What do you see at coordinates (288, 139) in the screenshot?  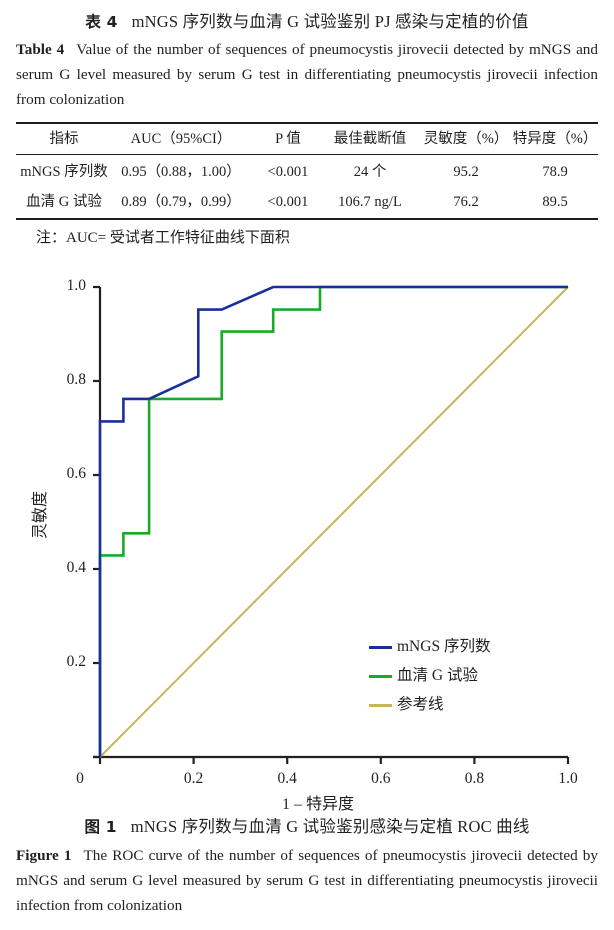 I see `header-cell: P 值` at bounding box center [288, 139].